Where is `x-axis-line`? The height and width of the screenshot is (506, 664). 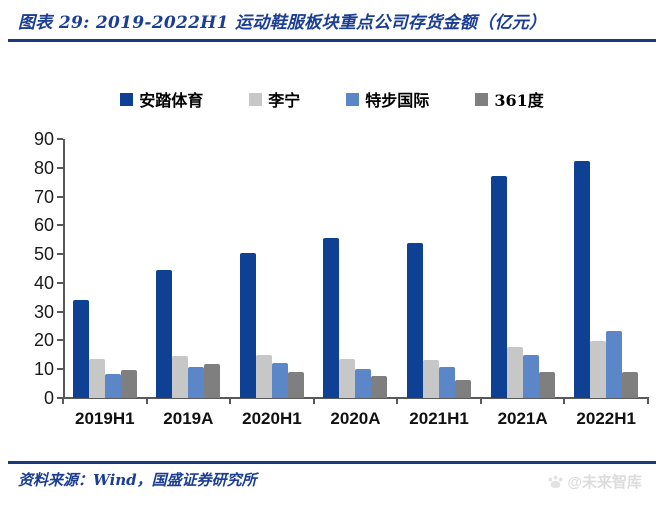 x-axis-line is located at coordinates (356, 398).